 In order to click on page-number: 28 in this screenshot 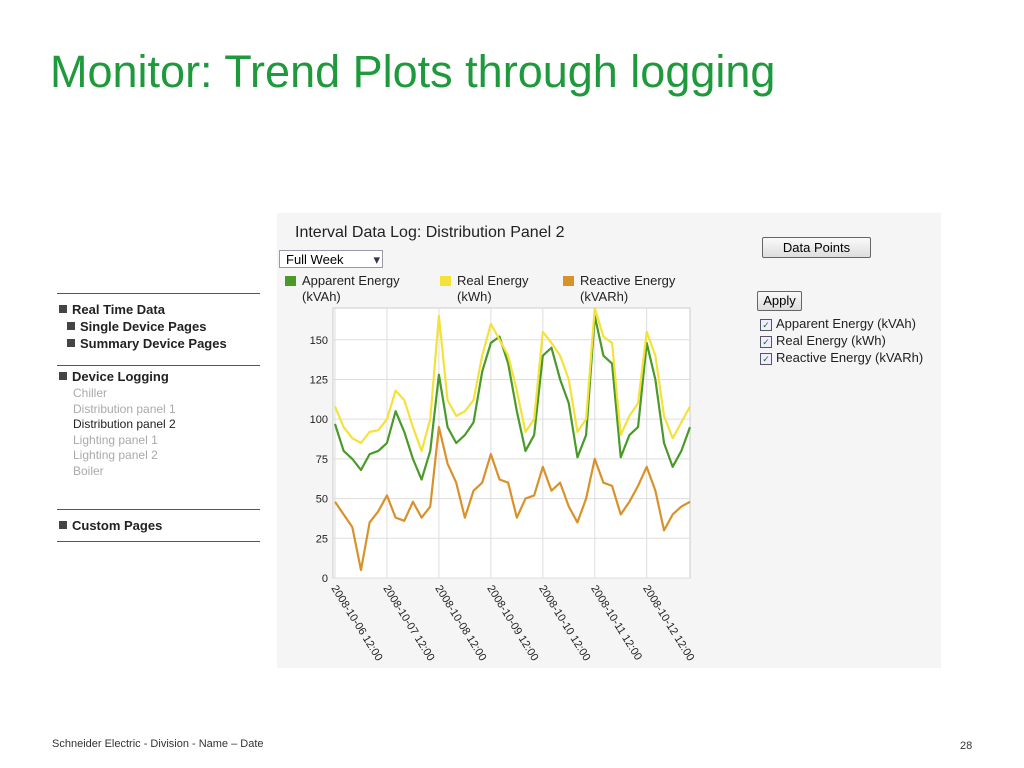, I will do `click(966, 746)`.